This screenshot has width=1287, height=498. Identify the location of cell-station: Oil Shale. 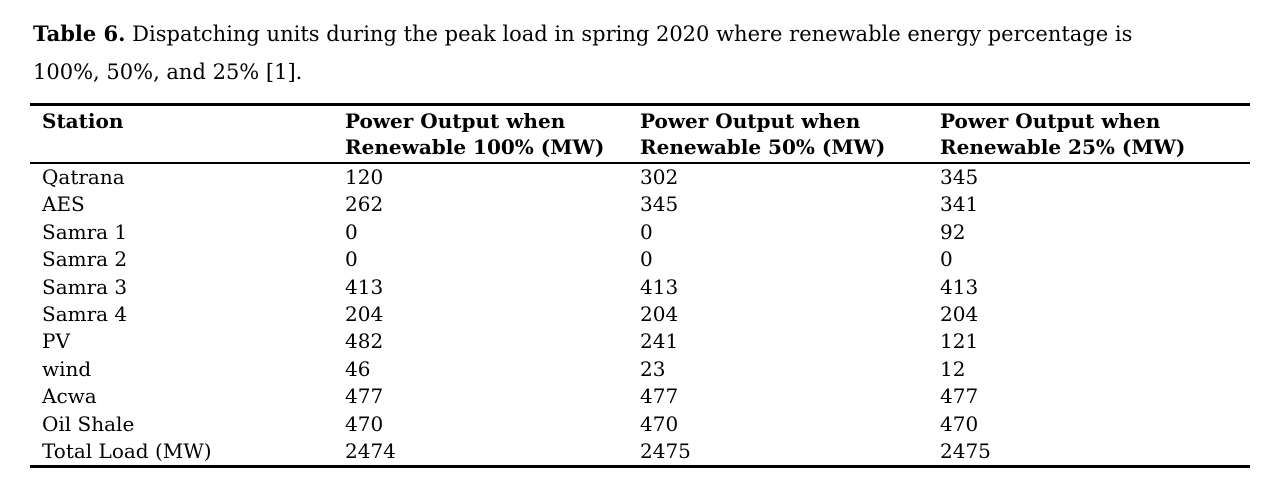
(88, 423).